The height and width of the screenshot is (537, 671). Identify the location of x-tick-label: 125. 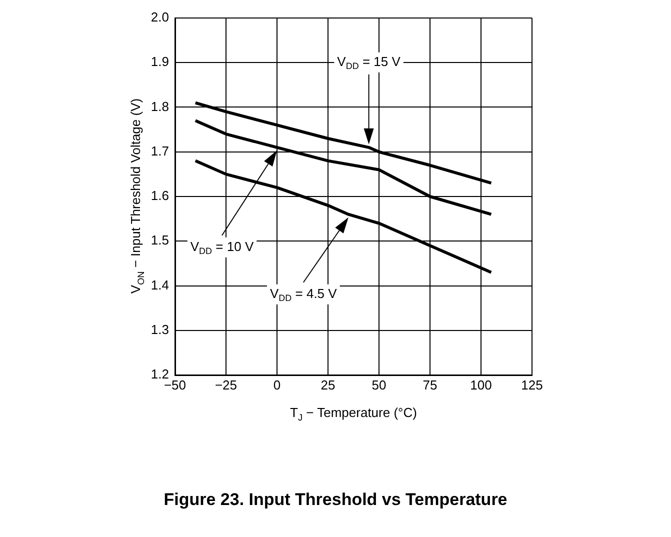
(532, 384).